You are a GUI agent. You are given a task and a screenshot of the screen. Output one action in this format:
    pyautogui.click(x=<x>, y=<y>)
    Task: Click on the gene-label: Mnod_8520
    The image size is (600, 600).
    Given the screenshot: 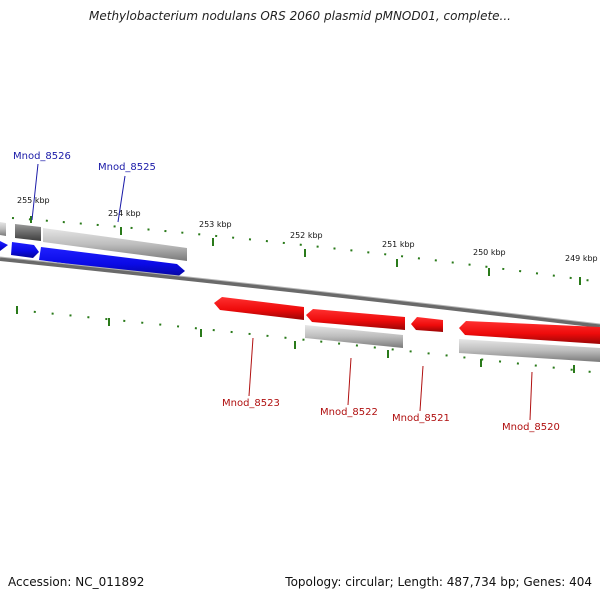 What is the action you would take?
    pyautogui.click(x=531, y=427)
    